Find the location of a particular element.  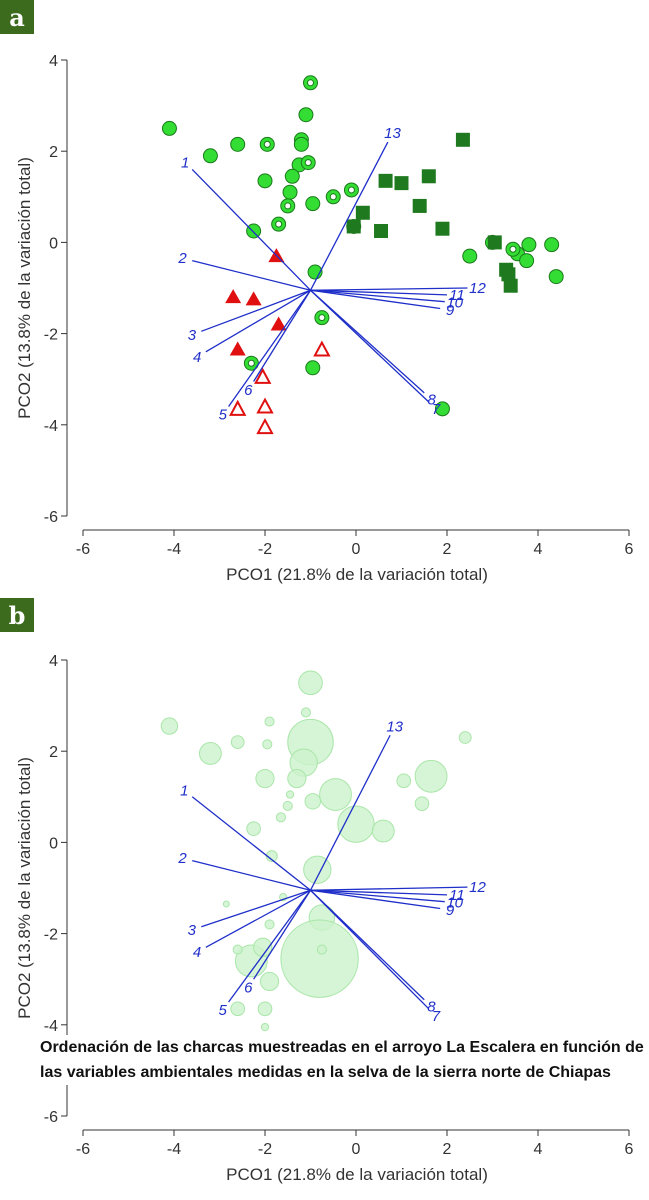

x-tick-label: -2 is located at coordinates (265, 549).